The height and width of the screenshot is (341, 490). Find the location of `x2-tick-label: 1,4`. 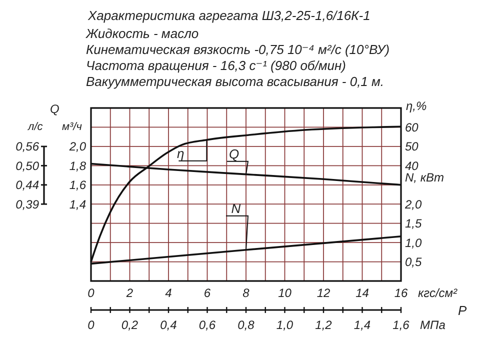

x2-tick-label: 1,4 is located at coordinates (362, 325).